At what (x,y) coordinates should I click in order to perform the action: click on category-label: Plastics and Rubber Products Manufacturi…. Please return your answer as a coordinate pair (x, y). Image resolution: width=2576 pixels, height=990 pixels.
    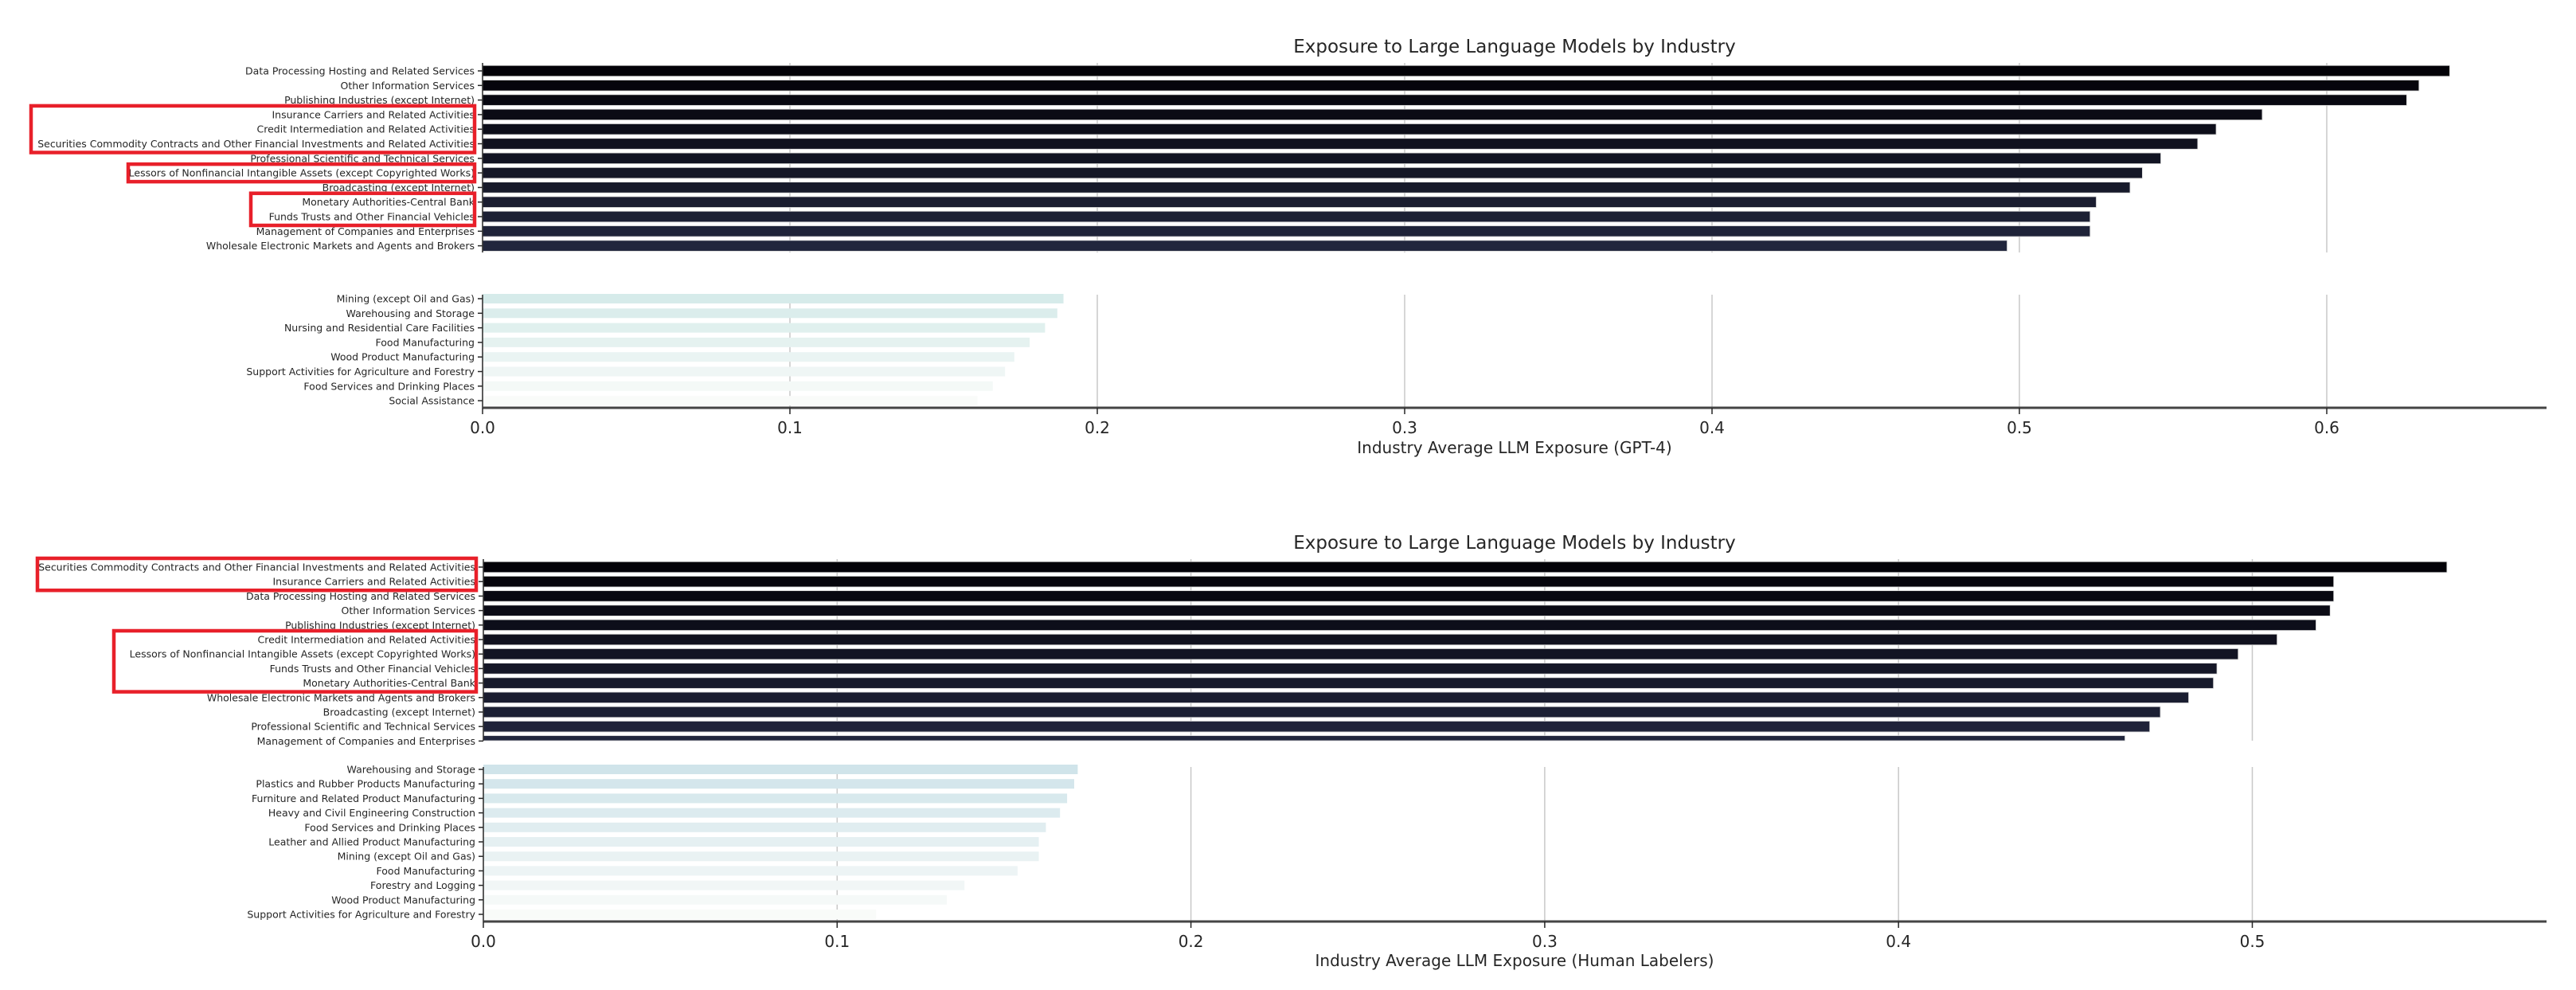
    Looking at the image, I should click on (365, 784).